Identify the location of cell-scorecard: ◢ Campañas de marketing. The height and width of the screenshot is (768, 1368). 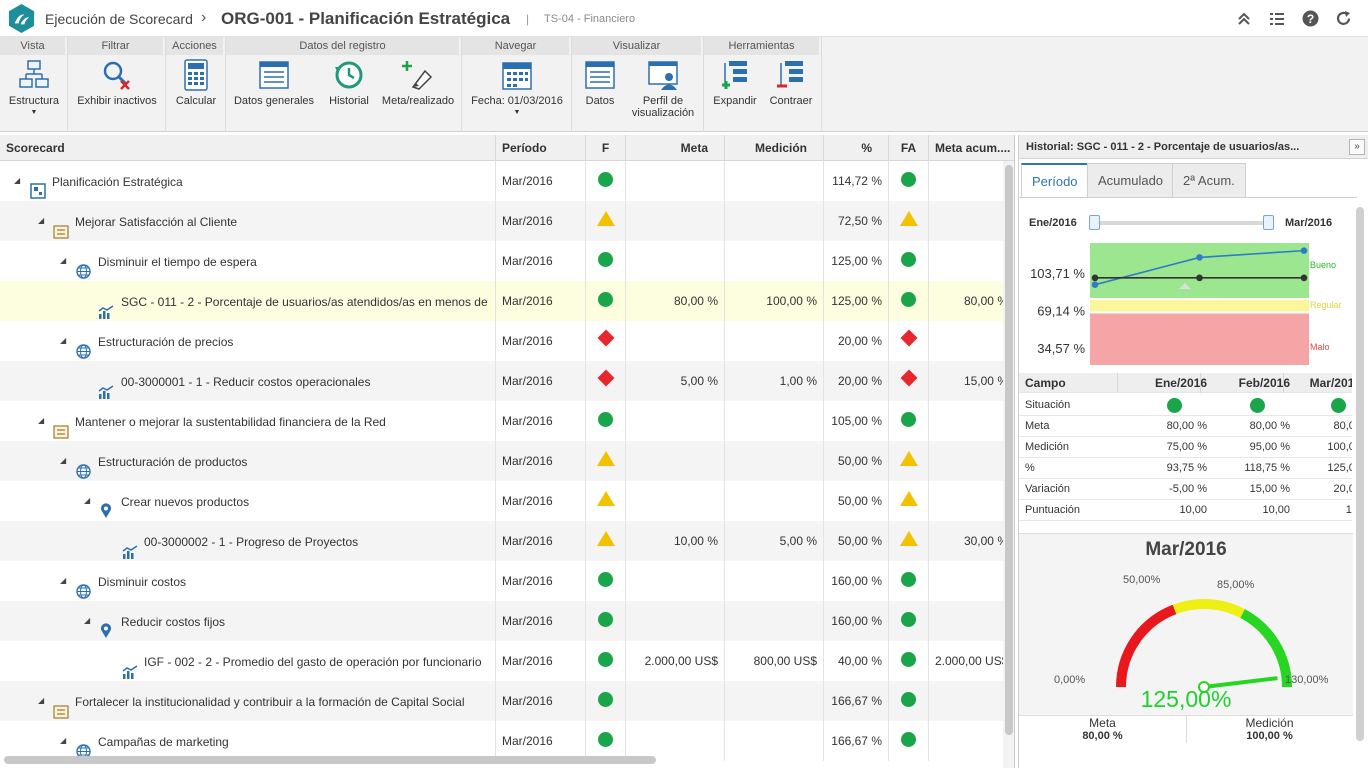
(248, 741).